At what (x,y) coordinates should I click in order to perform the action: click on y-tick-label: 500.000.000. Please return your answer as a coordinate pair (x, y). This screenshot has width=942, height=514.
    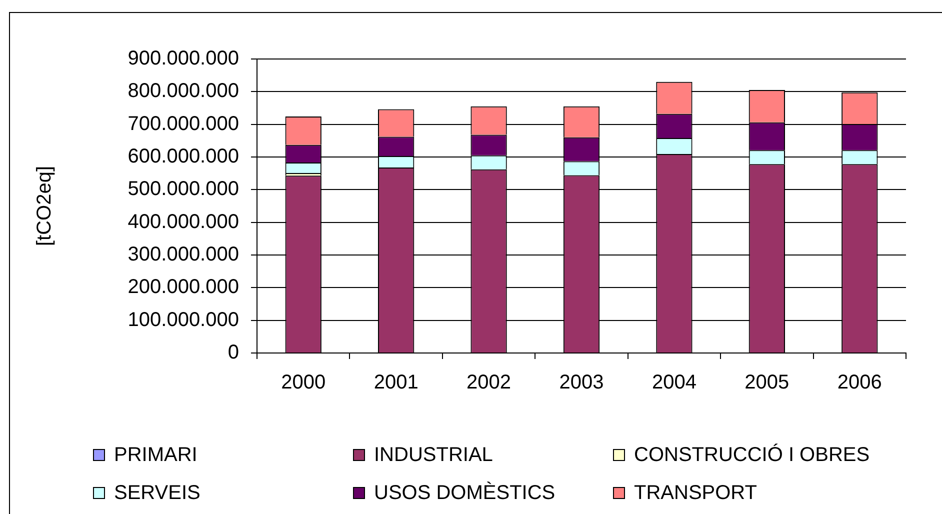
    Looking at the image, I should click on (183, 189).